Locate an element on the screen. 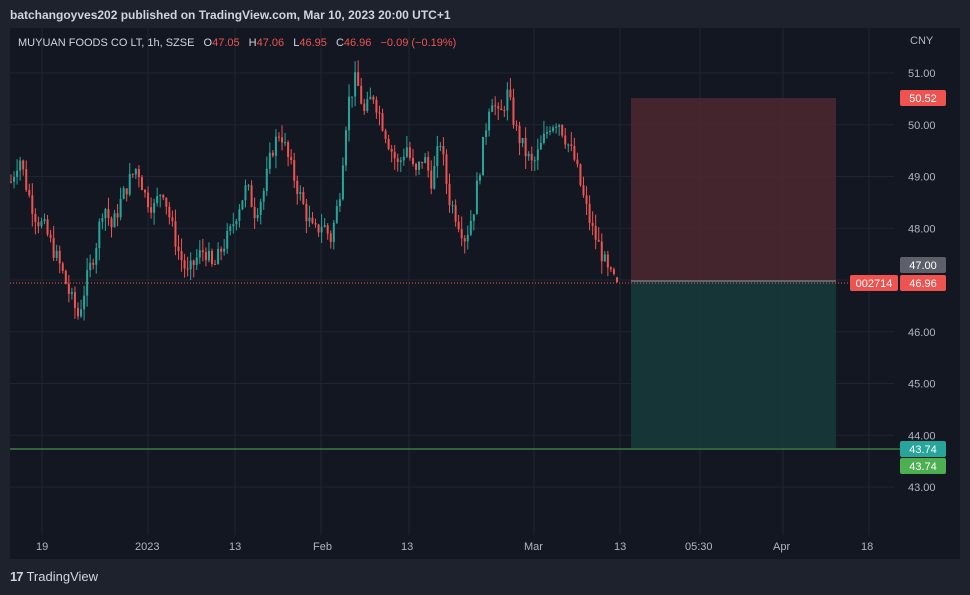 Image resolution: width=970 pixels, height=595 pixels. time-label-2023: 2023 is located at coordinates (147, 547).